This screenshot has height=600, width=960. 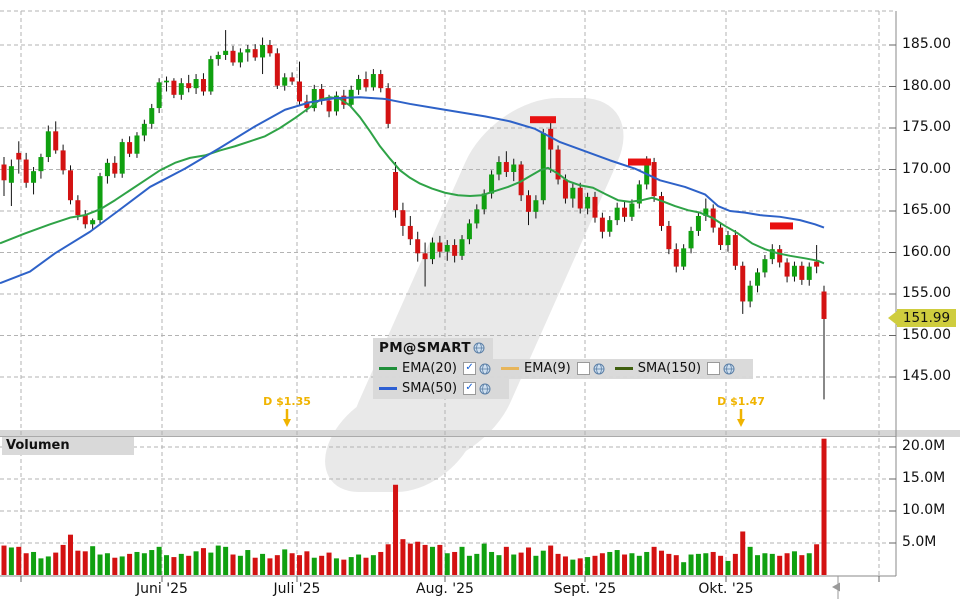 What do you see at coordinates (926, 293) in the screenshot?
I see `price-axis-label: 155.00` at bounding box center [926, 293].